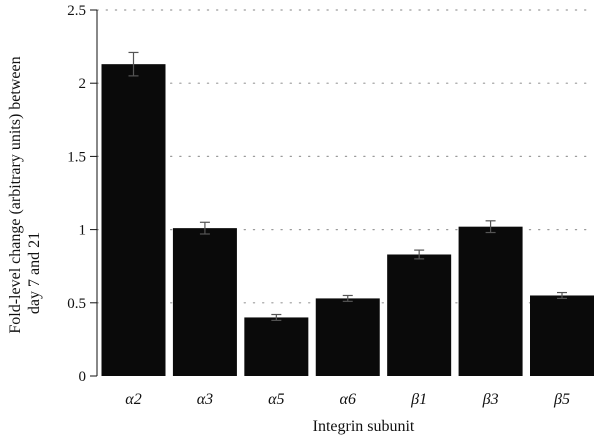 Image resolution: width=600 pixels, height=439 pixels. I want to click on y-axis-title-line-2: day 7 and 21, so click(34, 273).